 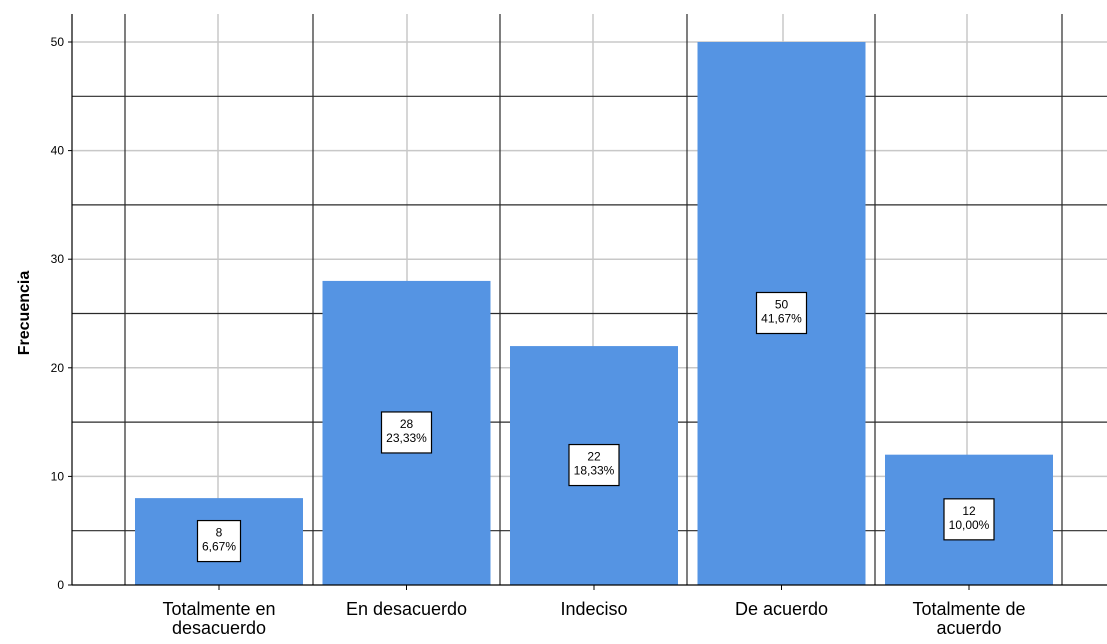 What do you see at coordinates (594, 457) in the screenshot?
I see `data-label-value: 22` at bounding box center [594, 457].